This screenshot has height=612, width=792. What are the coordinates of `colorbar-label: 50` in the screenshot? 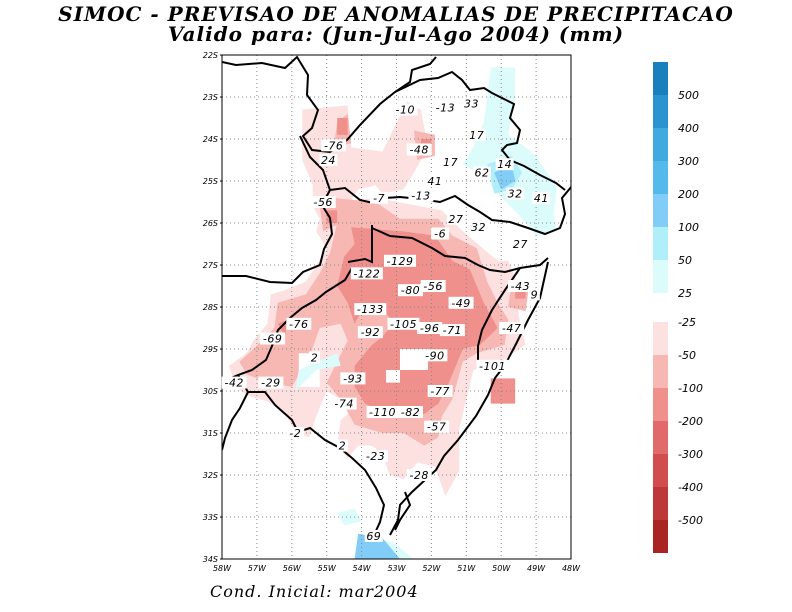 It's located at (685, 260).